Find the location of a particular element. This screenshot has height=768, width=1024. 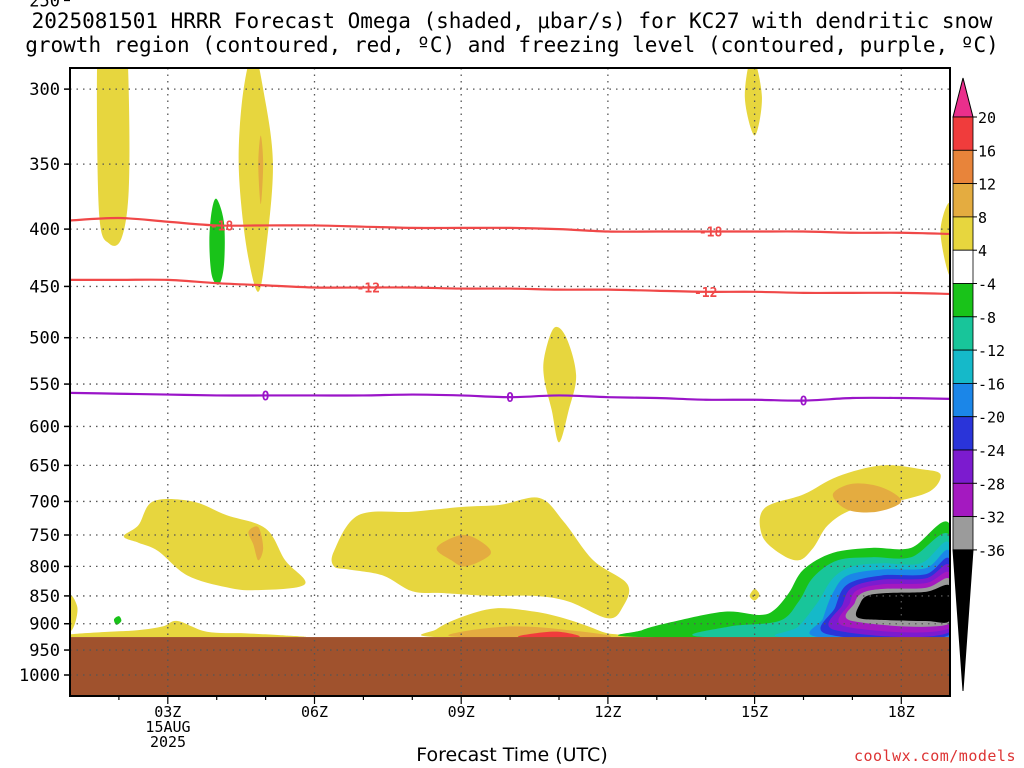

omega-colorbar: 20 16 12 8 4 -4 -8 -12 -16 -20 -24 -28 -32 -36 is located at coordinates (978, 384).